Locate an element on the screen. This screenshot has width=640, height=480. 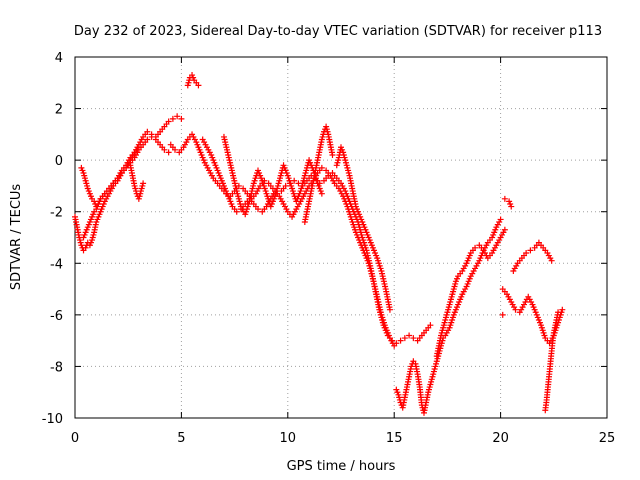
y-axis-label: SDTVAR / TECUs is located at coordinates (16, 237).